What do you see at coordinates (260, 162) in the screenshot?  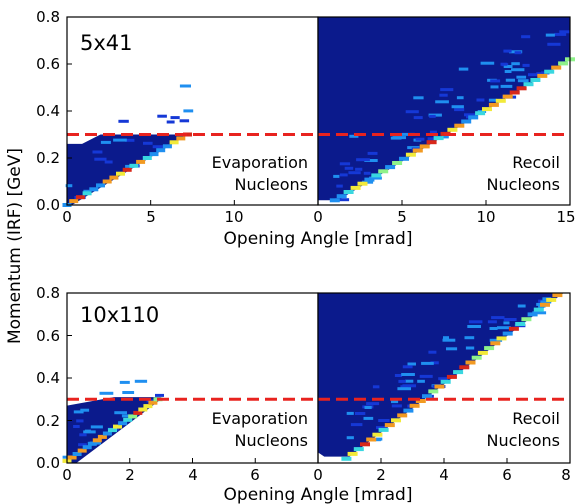 I see `evaporation-label-line1-top: Evaporation` at bounding box center [260, 162].